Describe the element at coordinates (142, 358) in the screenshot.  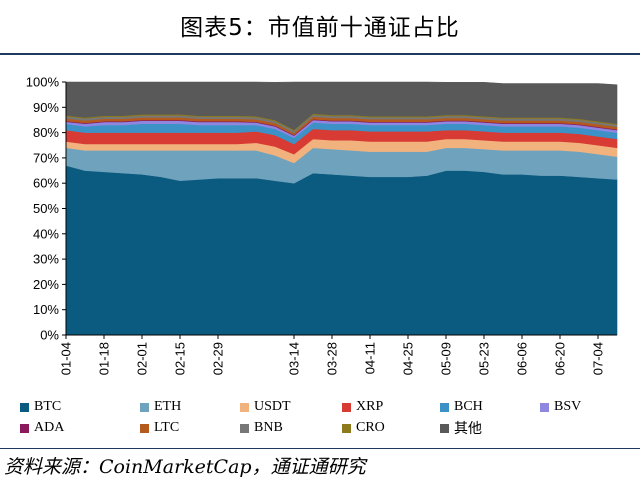
I see `x-tick-label: 02-01` at that location.